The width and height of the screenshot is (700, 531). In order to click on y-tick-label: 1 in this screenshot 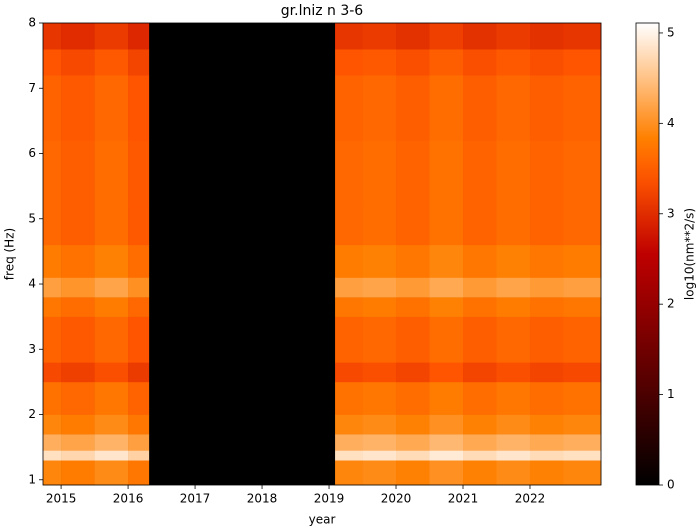, I will do `click(32, 479)`.